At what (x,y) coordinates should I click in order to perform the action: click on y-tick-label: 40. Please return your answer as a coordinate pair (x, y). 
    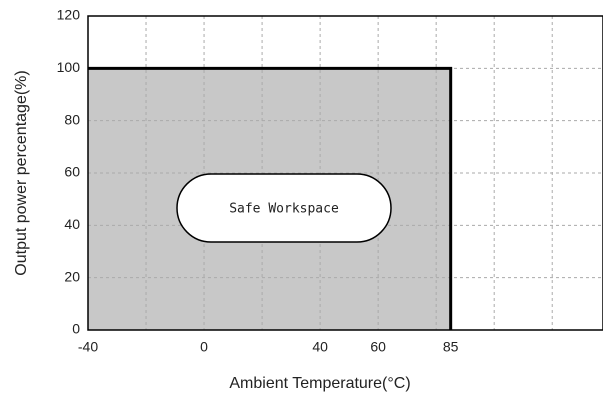
    Looking at the image, I should click on (72, 224).